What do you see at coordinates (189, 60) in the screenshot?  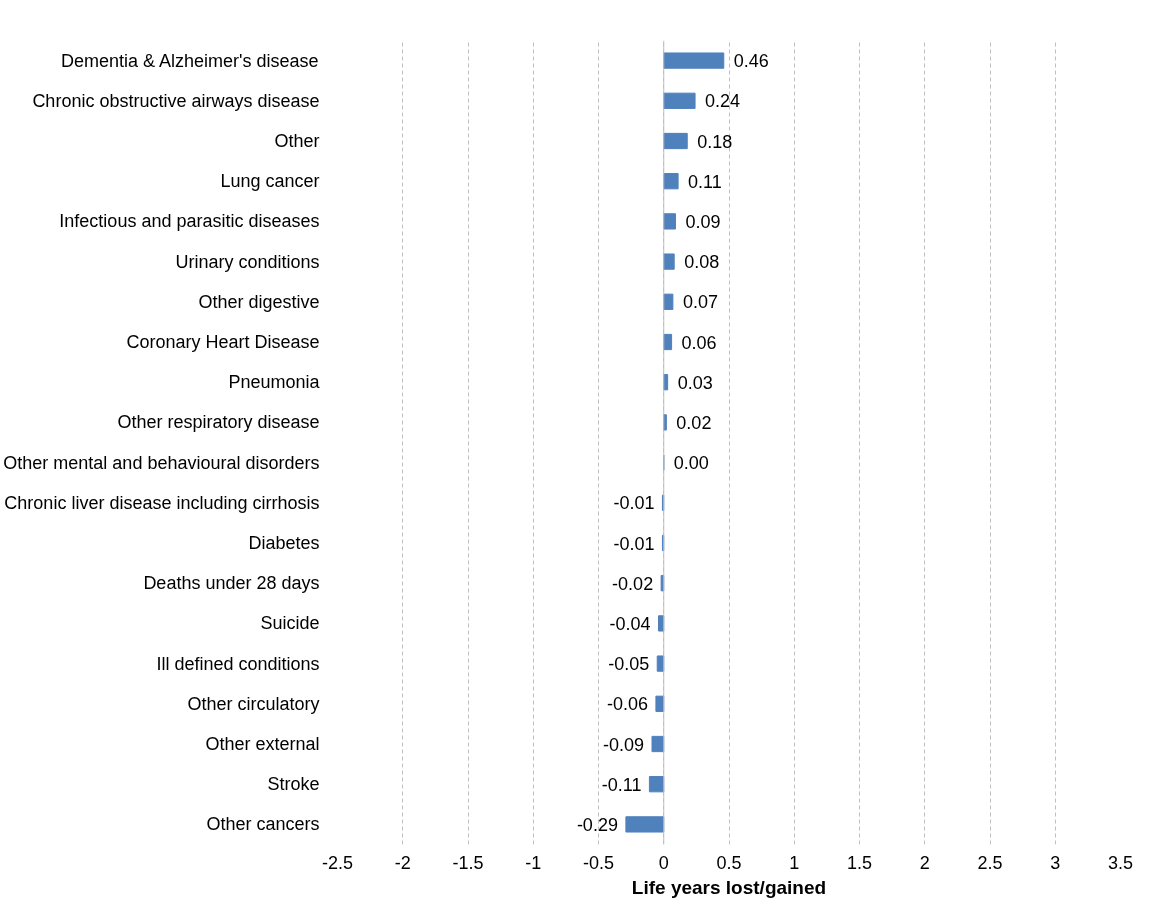 I see `y-tick-label: Dementia & Alzheimer's disease` at bounding box center [189, 60].